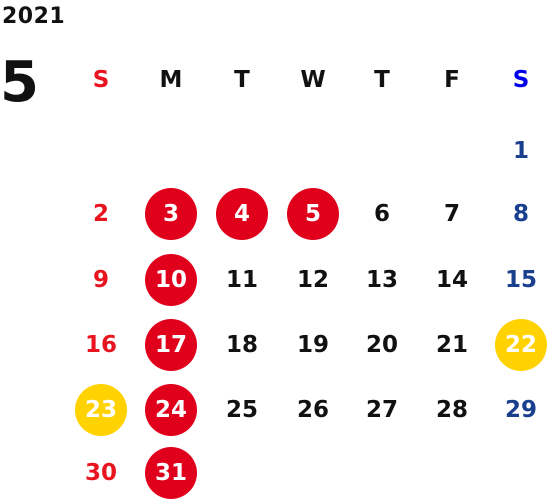 The image size is (548, 503). Describe the element at coordinates (312, 280) in the screenshot. I see `day-cell-12: 12` at that location.